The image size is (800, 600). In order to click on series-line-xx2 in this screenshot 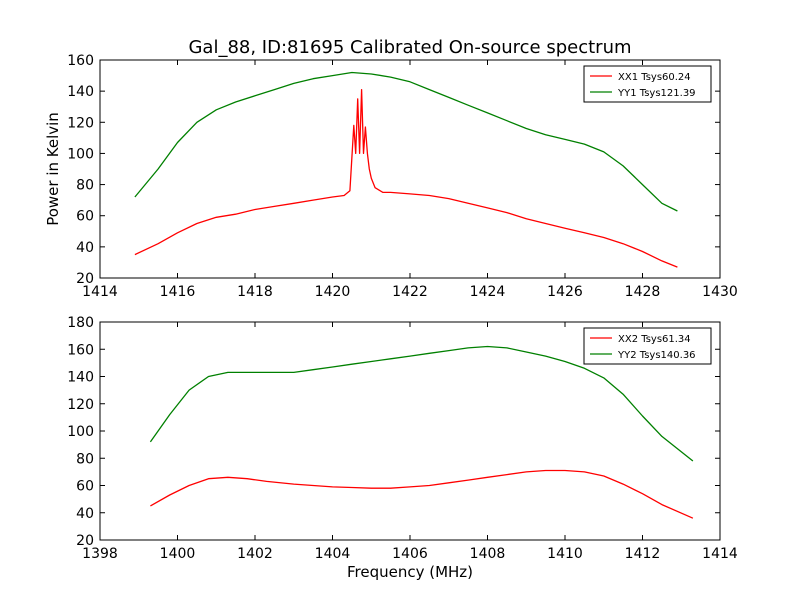, I will do `click(422, 494)`.